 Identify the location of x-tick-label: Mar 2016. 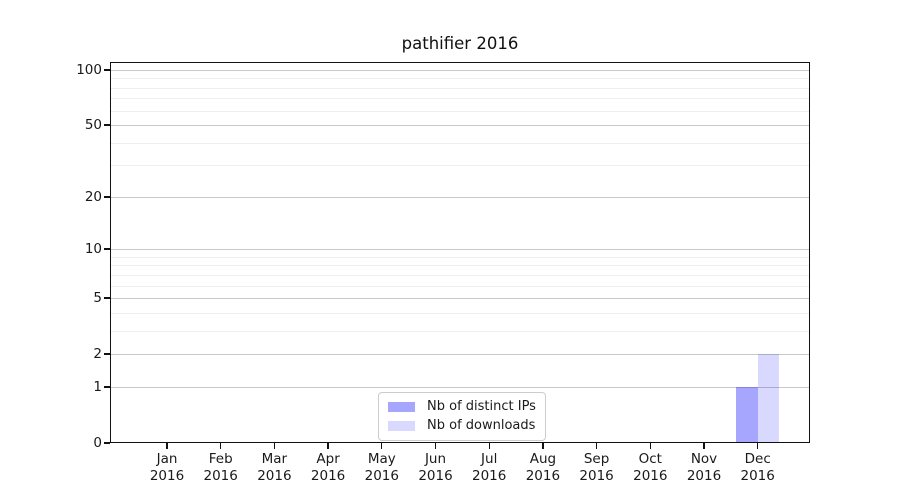
(274, 467).